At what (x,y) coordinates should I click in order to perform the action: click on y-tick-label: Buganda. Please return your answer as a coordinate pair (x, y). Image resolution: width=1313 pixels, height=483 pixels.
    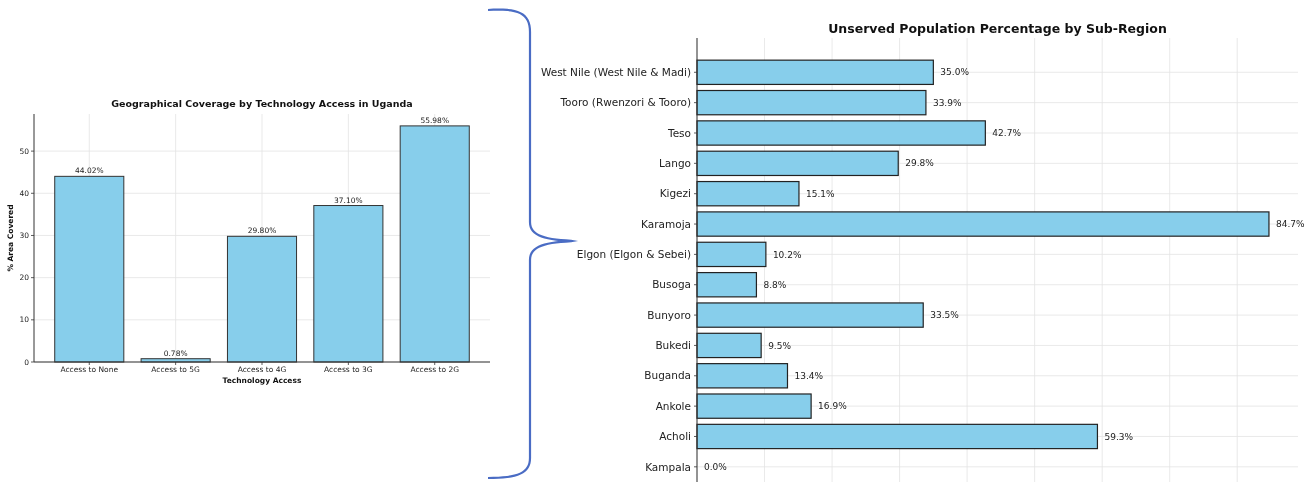
    Looking at the image, I should click on (667, 375).